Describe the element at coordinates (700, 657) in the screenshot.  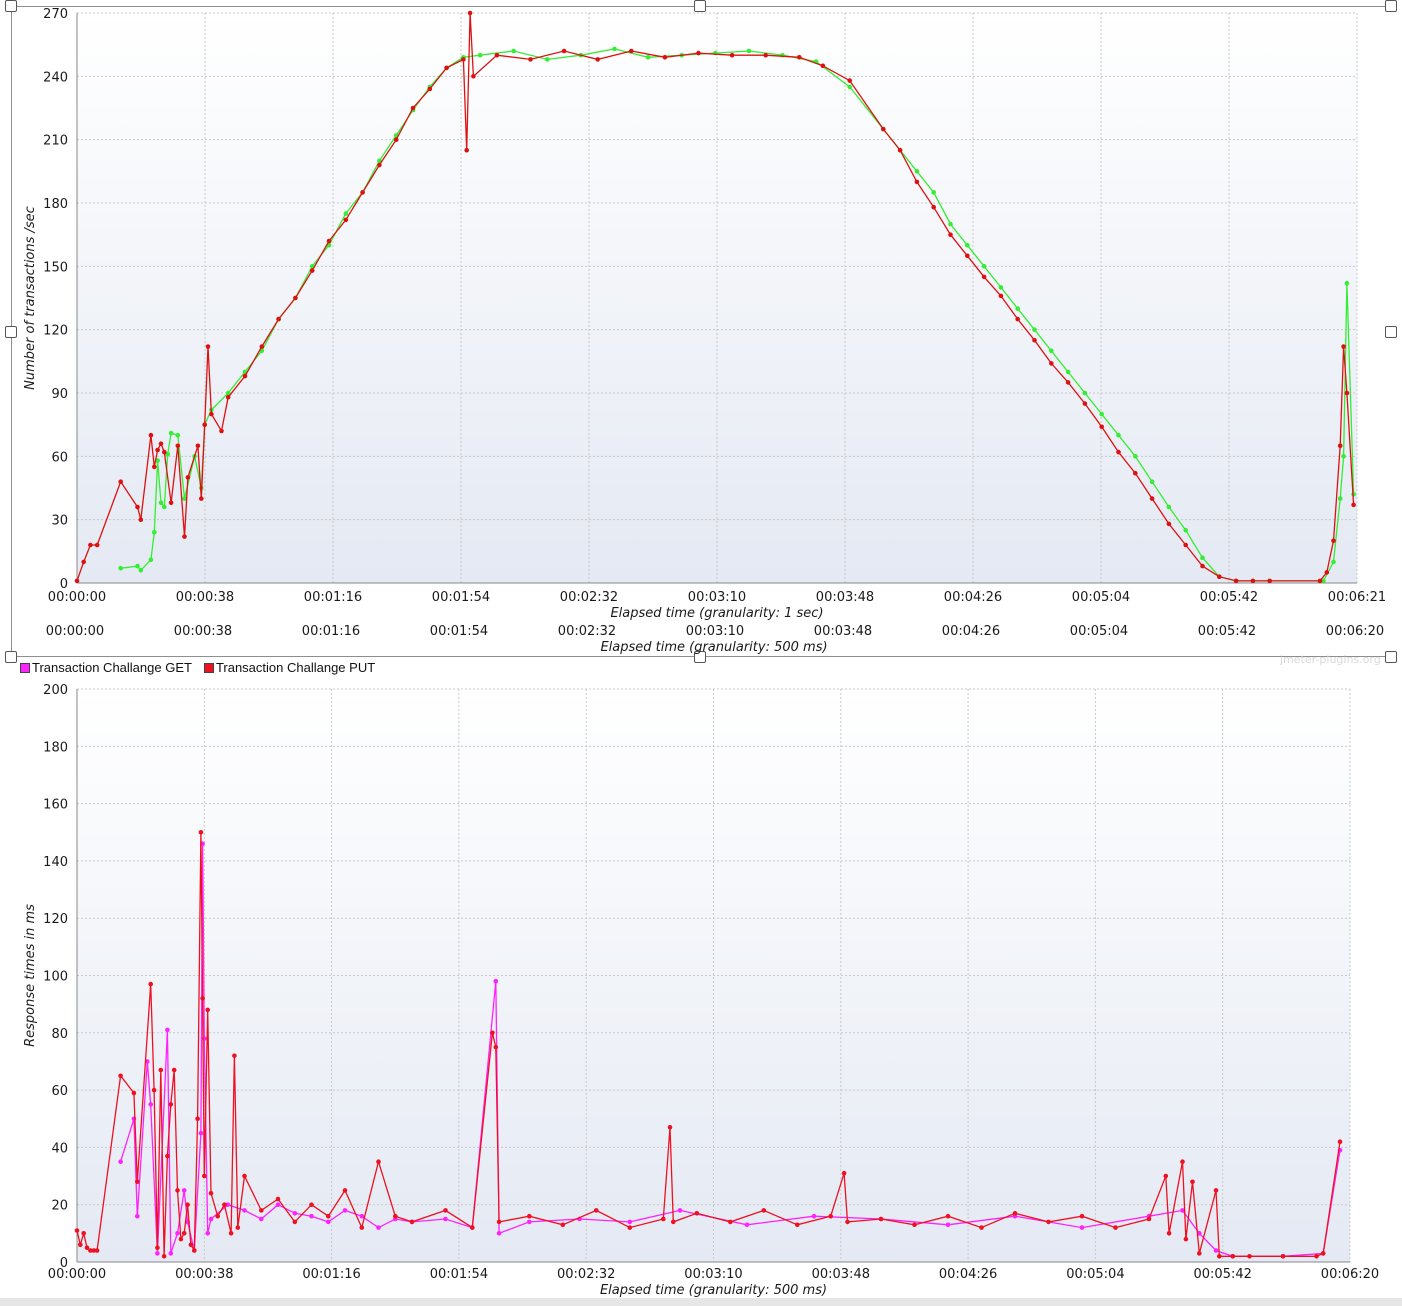
I see `resize-handle-bottom-middle` at that location.